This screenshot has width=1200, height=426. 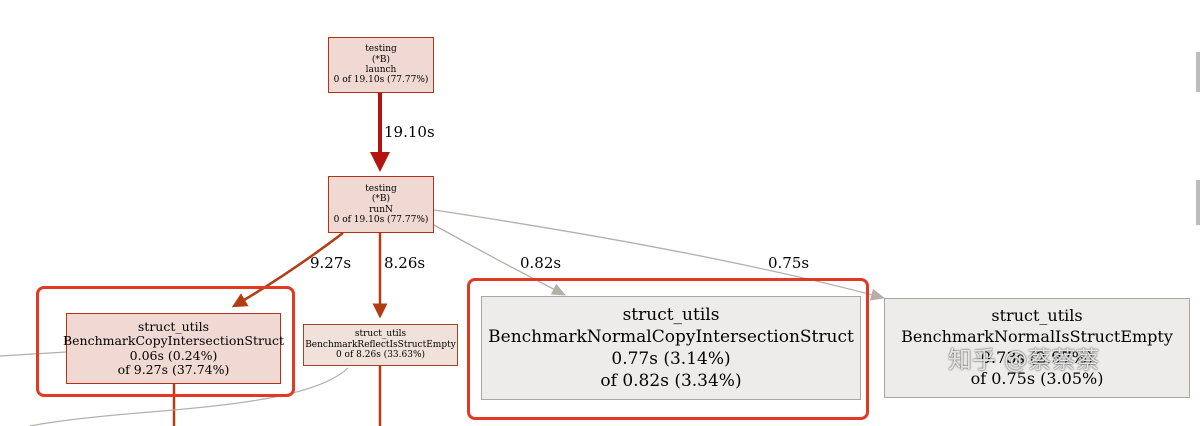 What do you see at coordinates (405, 263) in the screenshot?
I see `edge-label-runN-reflect: 8.26s` at bounding box center [405, 263].